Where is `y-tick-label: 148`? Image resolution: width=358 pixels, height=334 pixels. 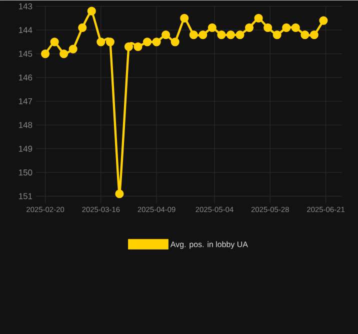 y-tick-label: 148 is located at coordinates (25, 125).